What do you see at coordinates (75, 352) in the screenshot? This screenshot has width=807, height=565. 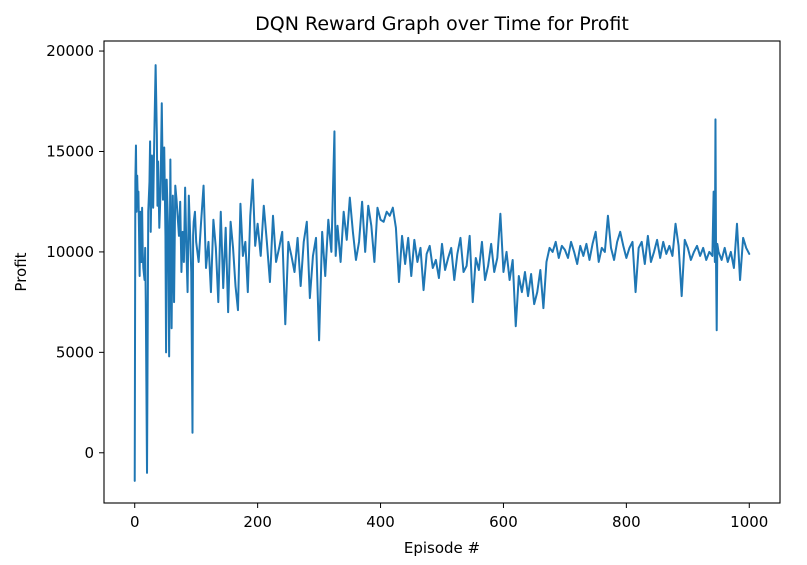 I see `y-tick-label: 5000` at bounding box center [75, 352].